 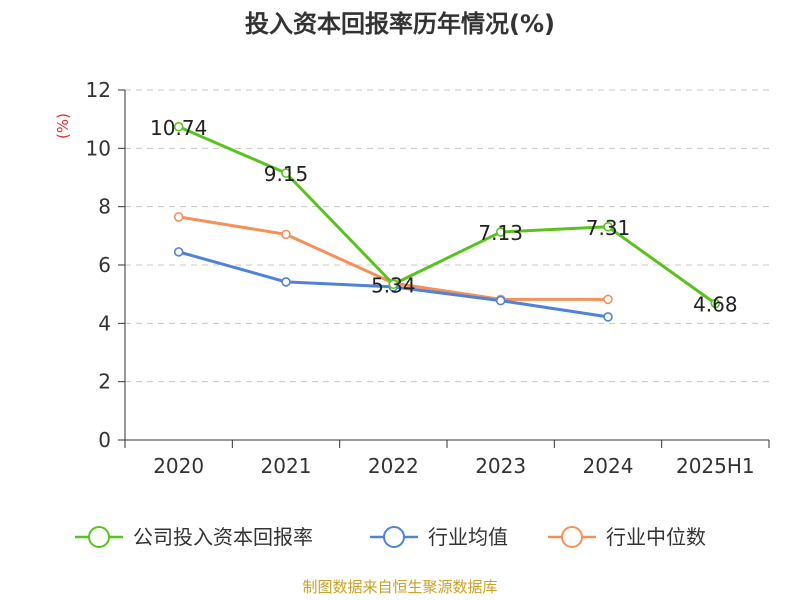 I want to click on x-tick-label: 2023, so click(x=500, y=466).